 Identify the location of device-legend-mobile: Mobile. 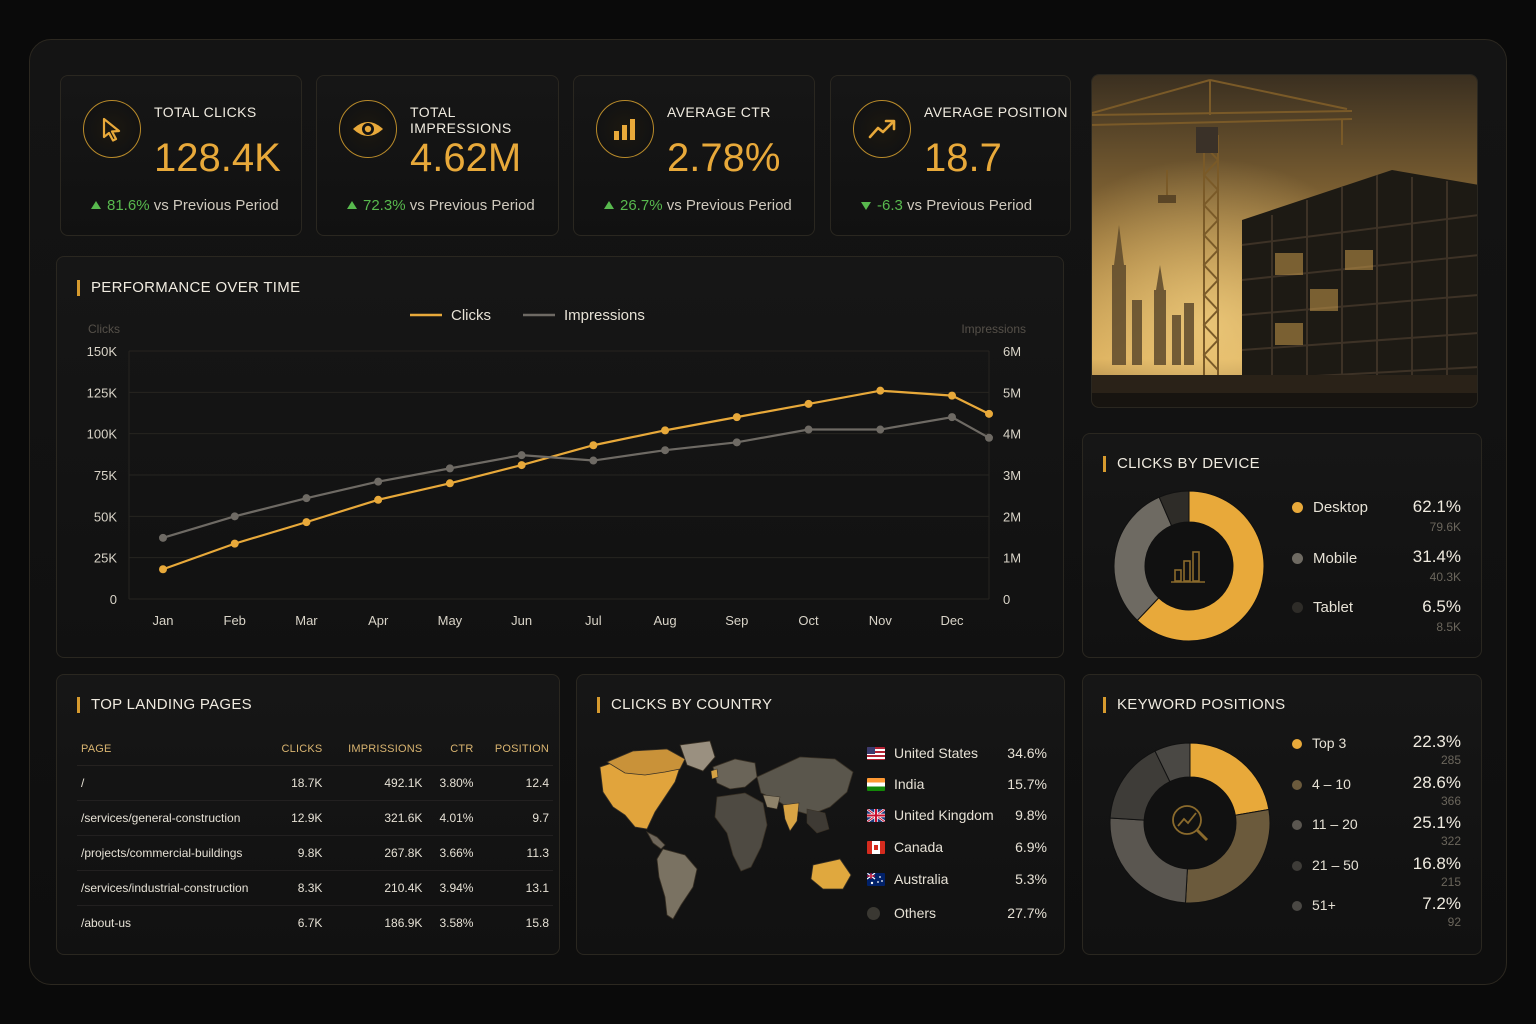
(1324, 558).